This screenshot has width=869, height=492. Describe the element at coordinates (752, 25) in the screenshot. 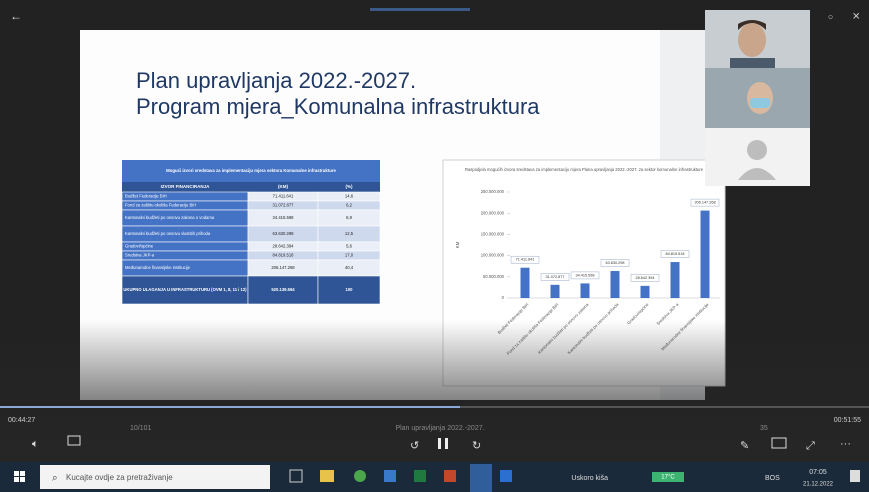

I see `hair` at that location.